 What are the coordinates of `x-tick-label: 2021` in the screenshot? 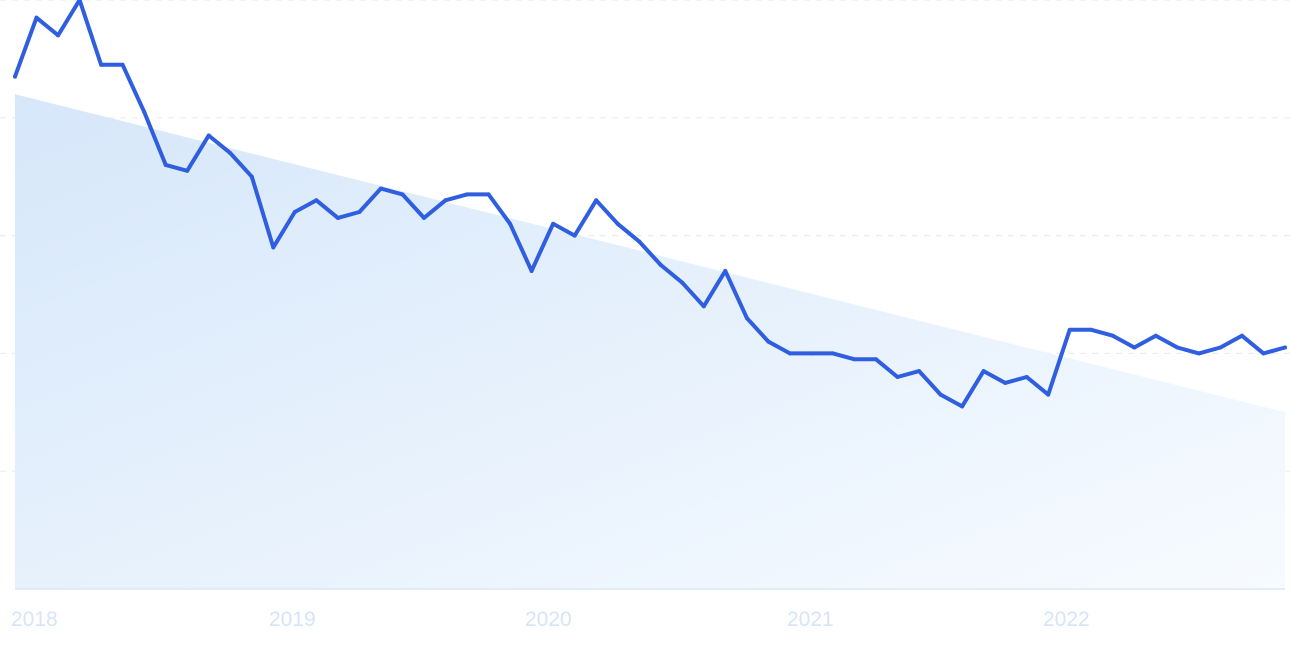 It's located at (810, 619).